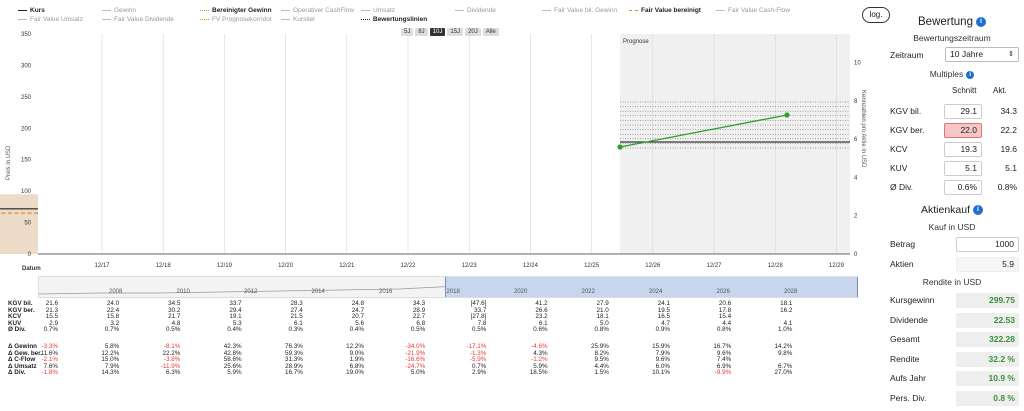 The width and height of the screenshot is (1024, 411). I want to click on result-label: Rendite, so click(905, 358).